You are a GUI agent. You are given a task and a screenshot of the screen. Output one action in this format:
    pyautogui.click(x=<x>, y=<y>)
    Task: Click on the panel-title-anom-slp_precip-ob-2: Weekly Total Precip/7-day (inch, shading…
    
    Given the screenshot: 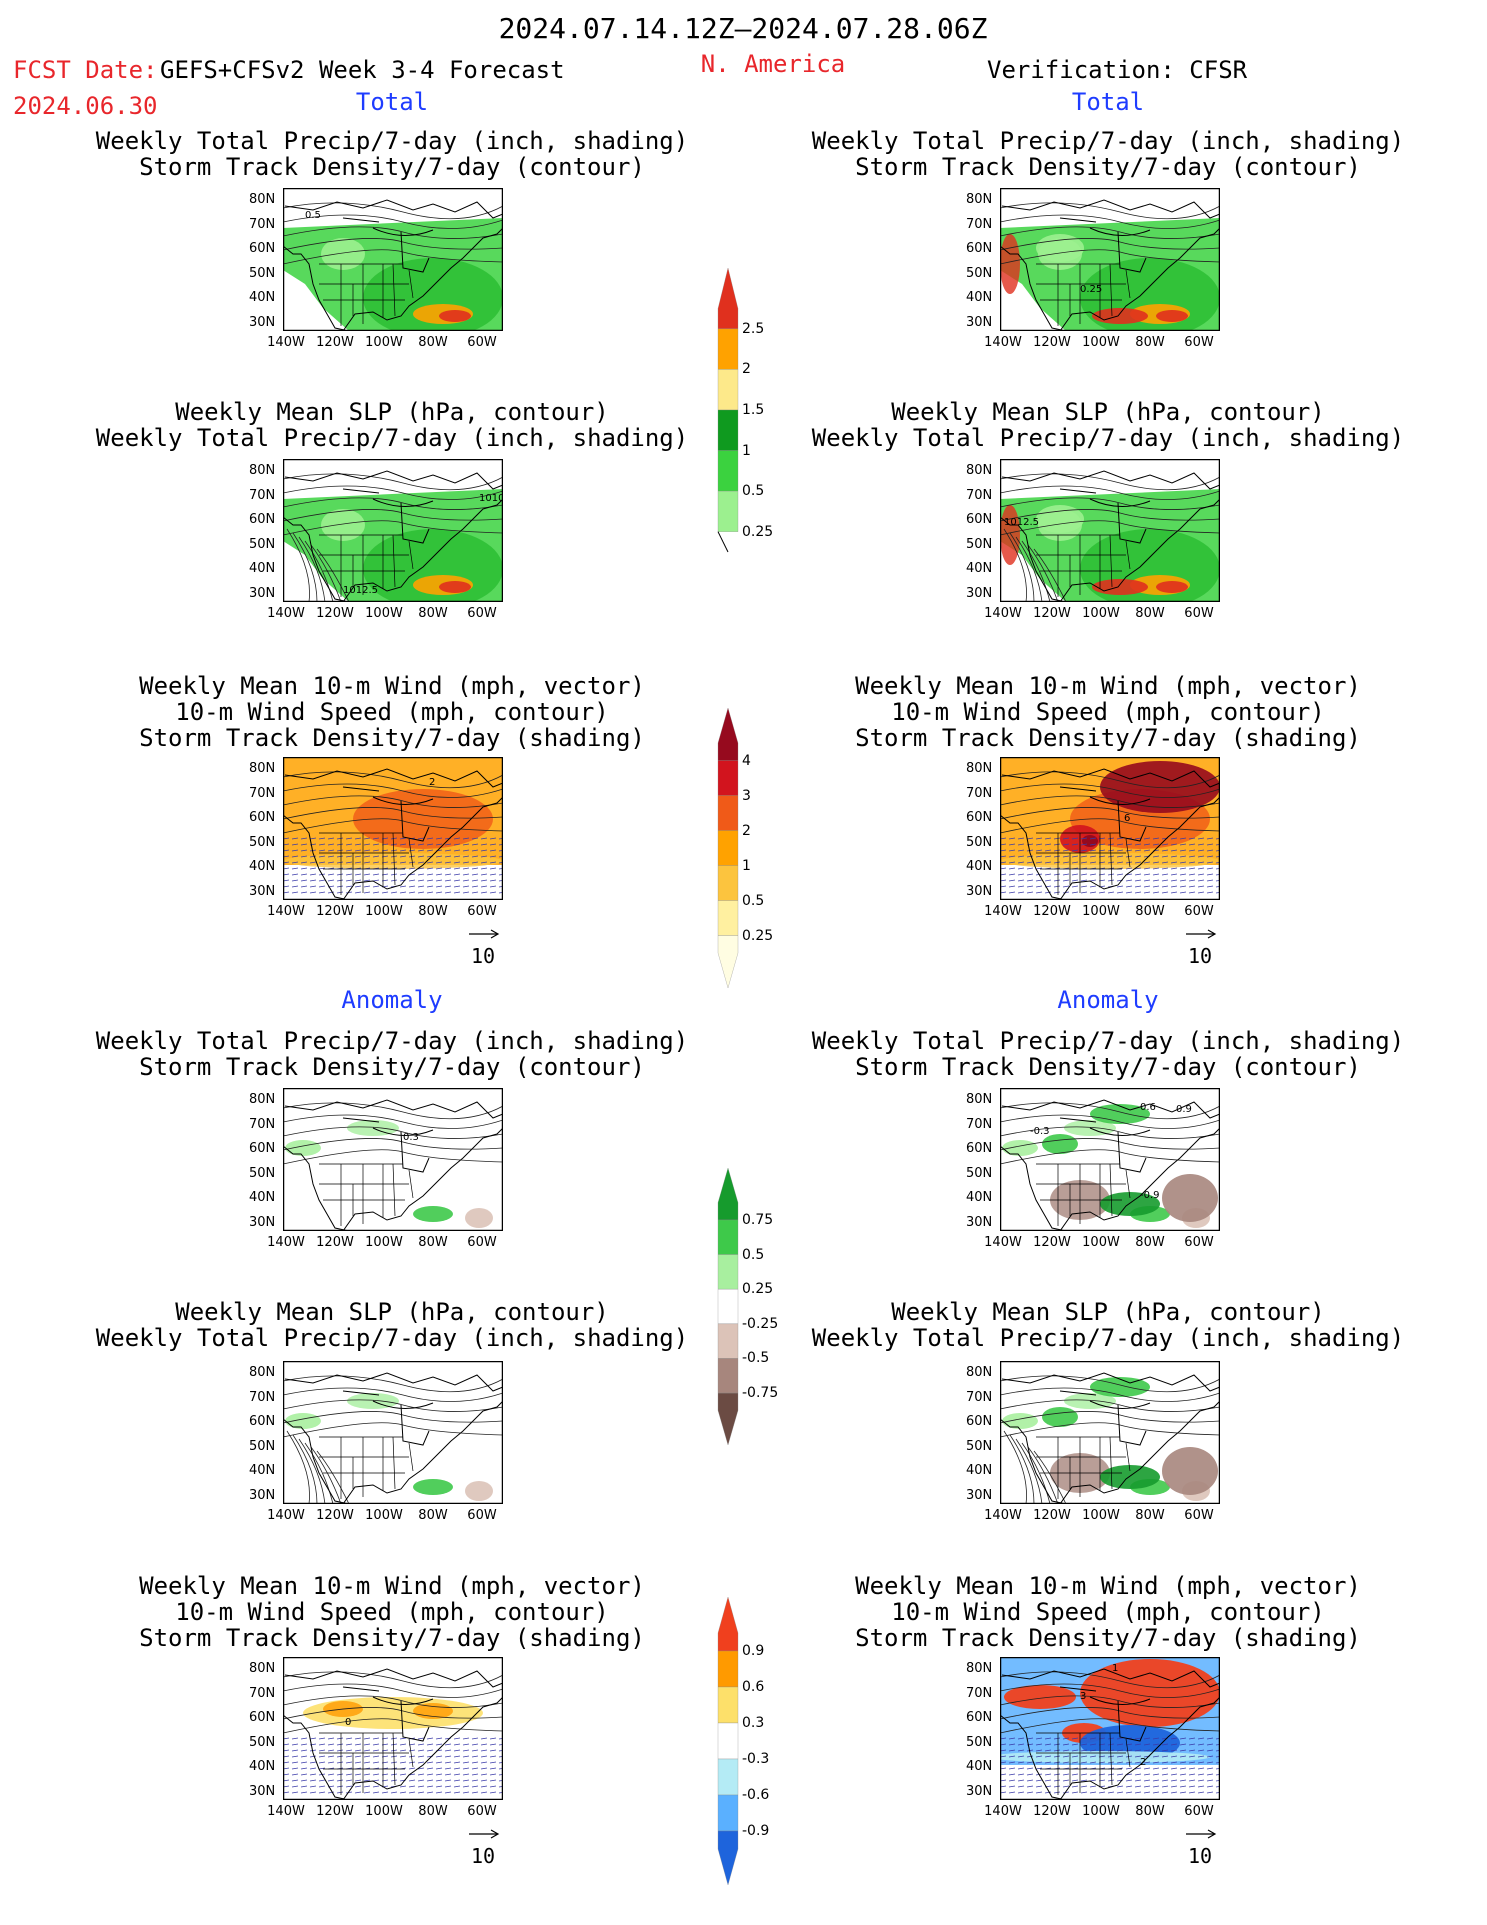 What is the action you would take?
    pyautogui.click(x=1108, y=1338)
    